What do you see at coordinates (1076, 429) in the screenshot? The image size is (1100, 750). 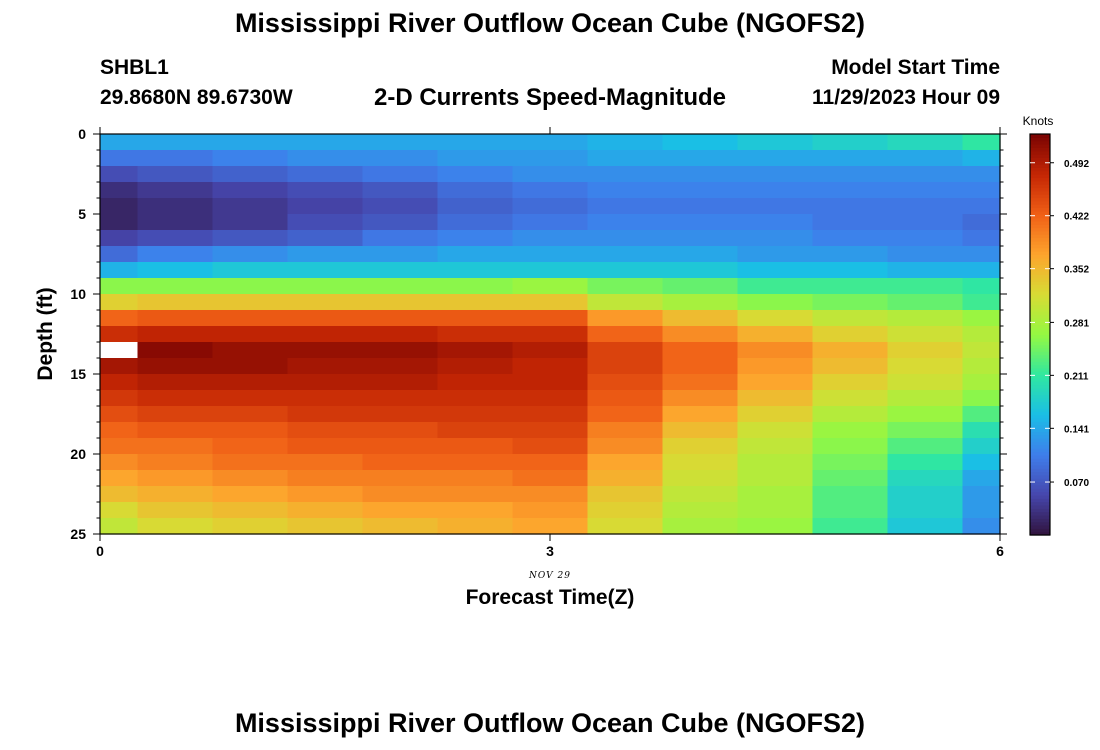 I see `colorbar-tick-label: 0.141` at bounding box center [1076, 429].